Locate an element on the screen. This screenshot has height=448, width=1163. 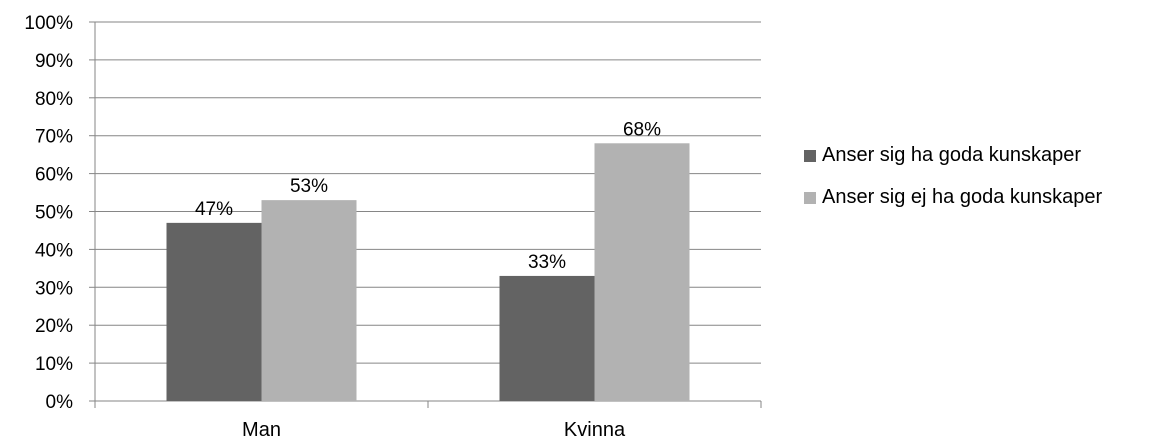
legend-item-series-2: Anser sig ej ha goda kunskaper is located at coordinates (953, 197).